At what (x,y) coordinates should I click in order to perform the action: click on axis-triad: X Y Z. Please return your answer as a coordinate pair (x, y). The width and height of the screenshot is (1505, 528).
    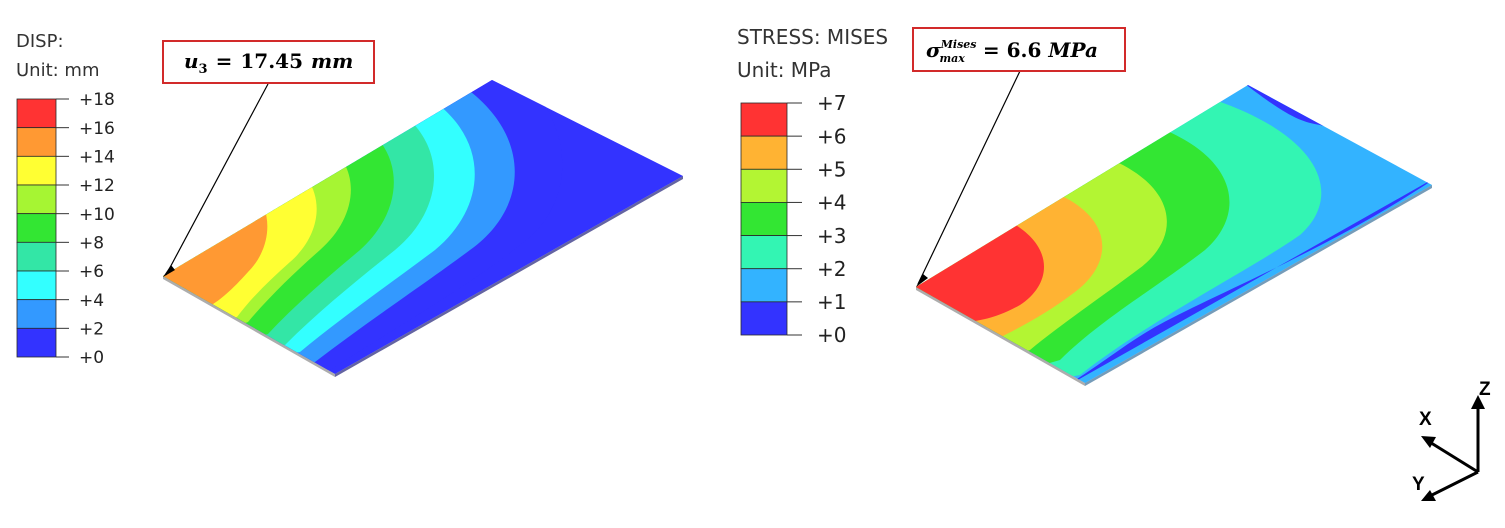
    Looking at the image, I should click on (1451, 440).